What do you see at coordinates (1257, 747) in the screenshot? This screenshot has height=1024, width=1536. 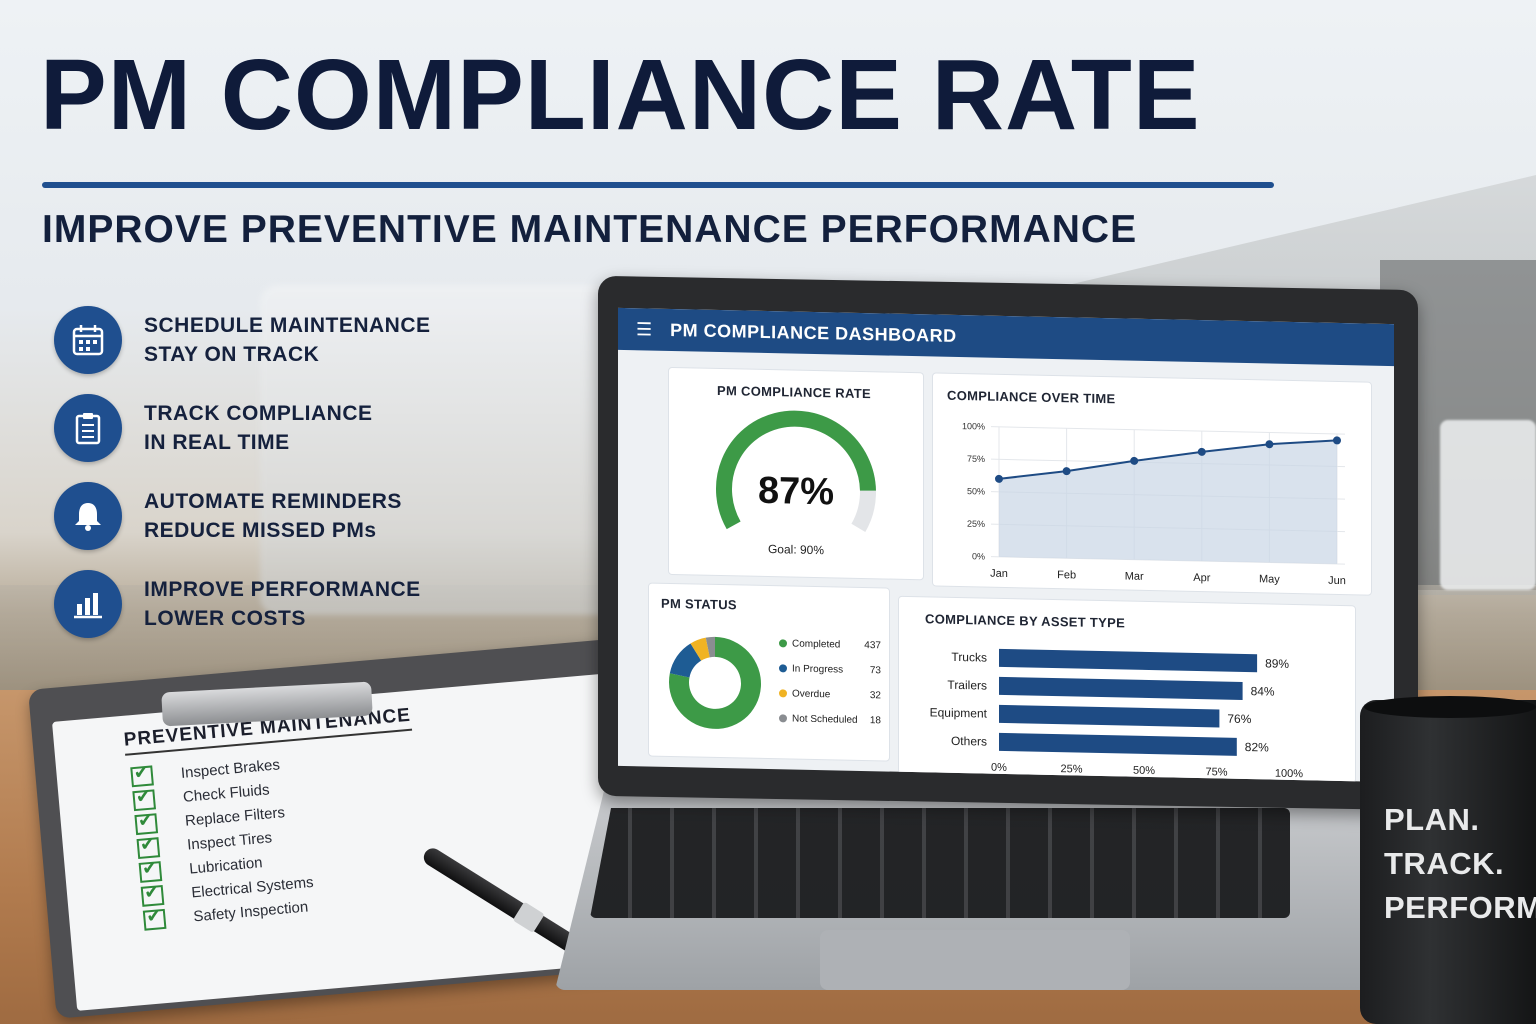 I see `bar-value-label: 82%` at bounding box center [1257, 747].